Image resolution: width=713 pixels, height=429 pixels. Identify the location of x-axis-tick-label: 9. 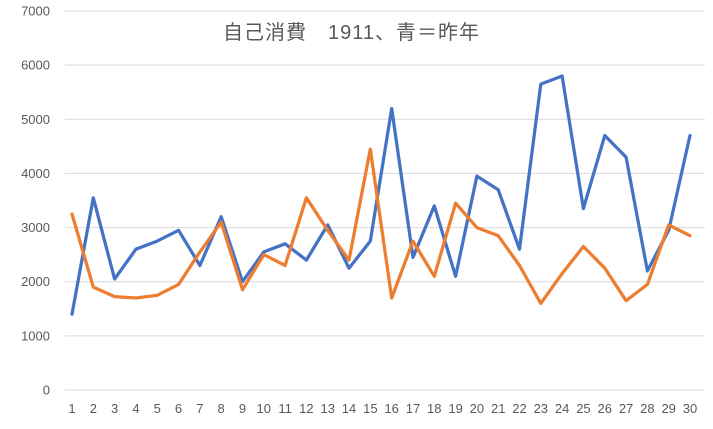
(242, 408).